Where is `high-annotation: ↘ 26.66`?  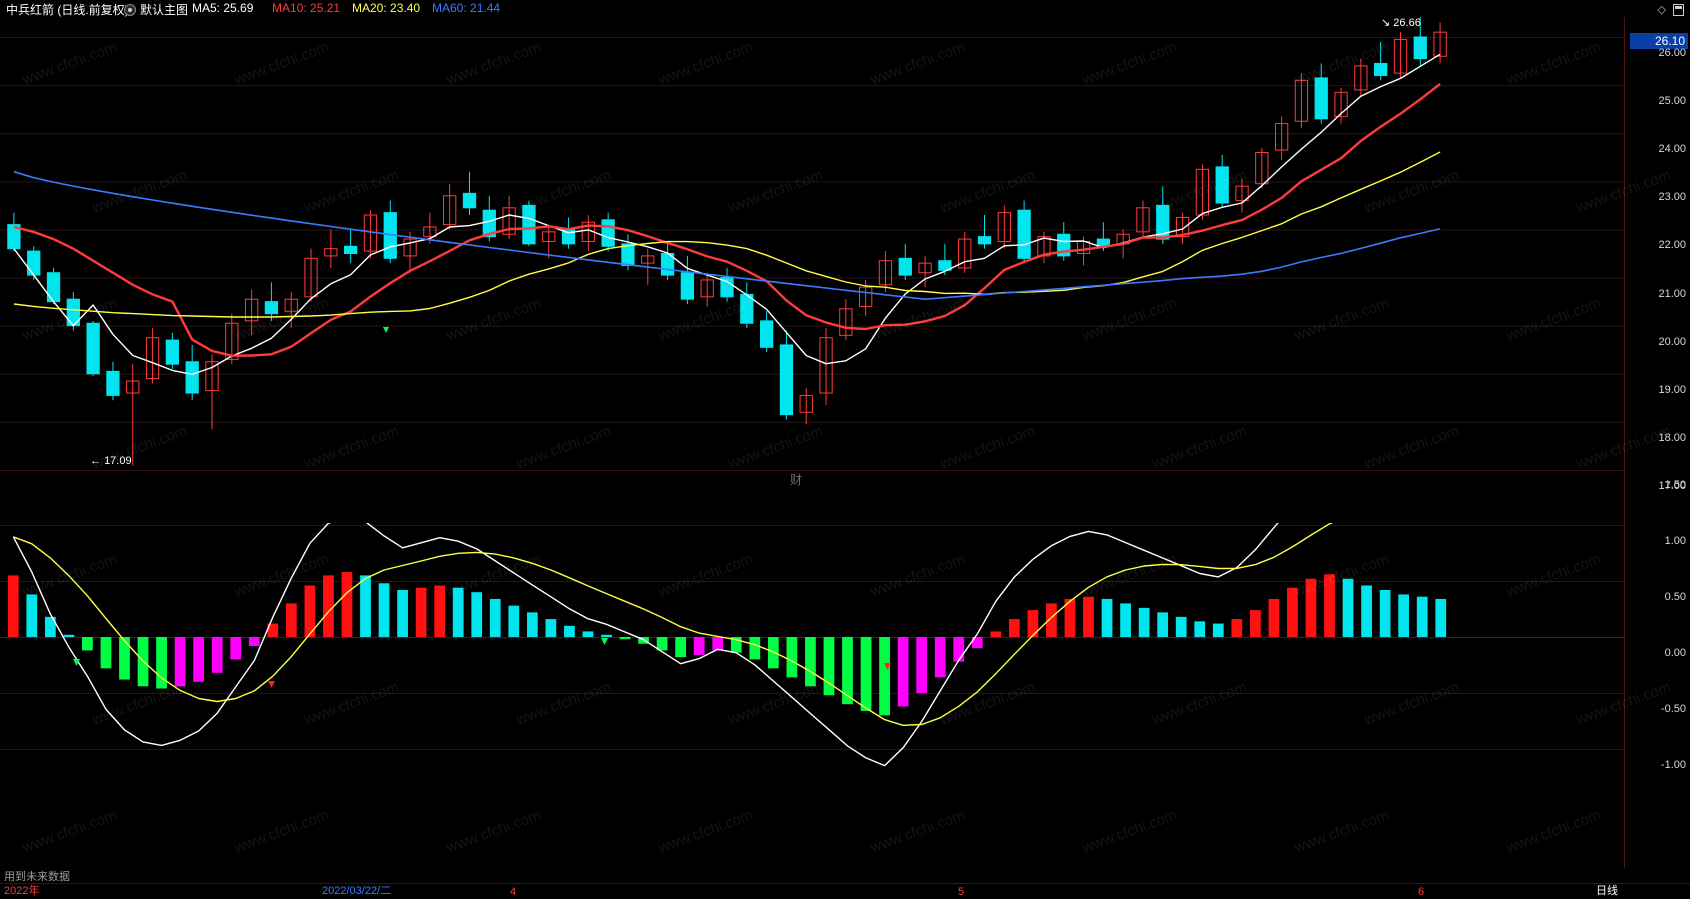
high-annotation: ↘ 26.66 is located at coordinates (1401, 22).